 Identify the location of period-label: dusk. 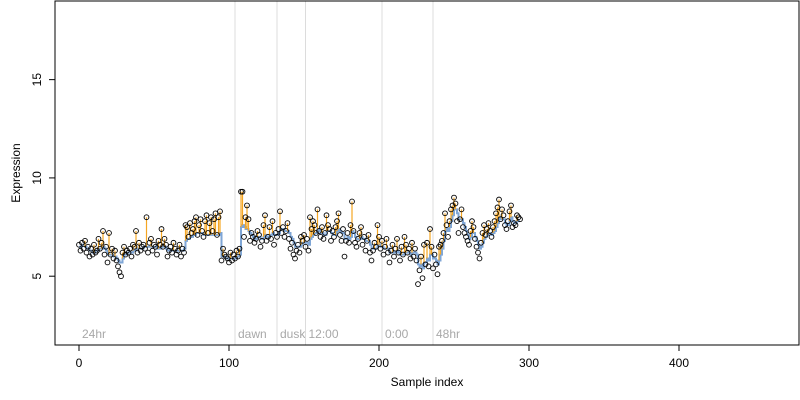
(293, 334).